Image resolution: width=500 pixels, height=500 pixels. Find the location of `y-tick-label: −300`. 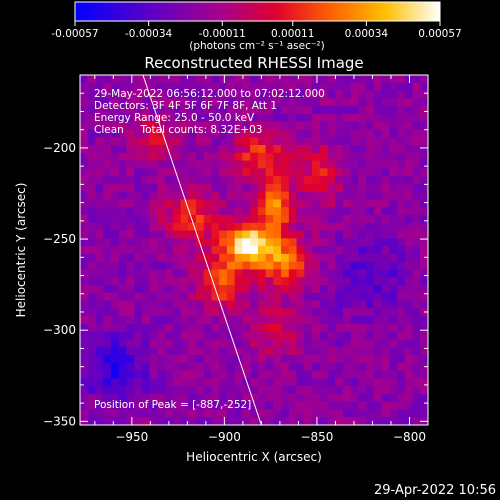

y-tick-label: −300 is located at coordinates (59, 330).